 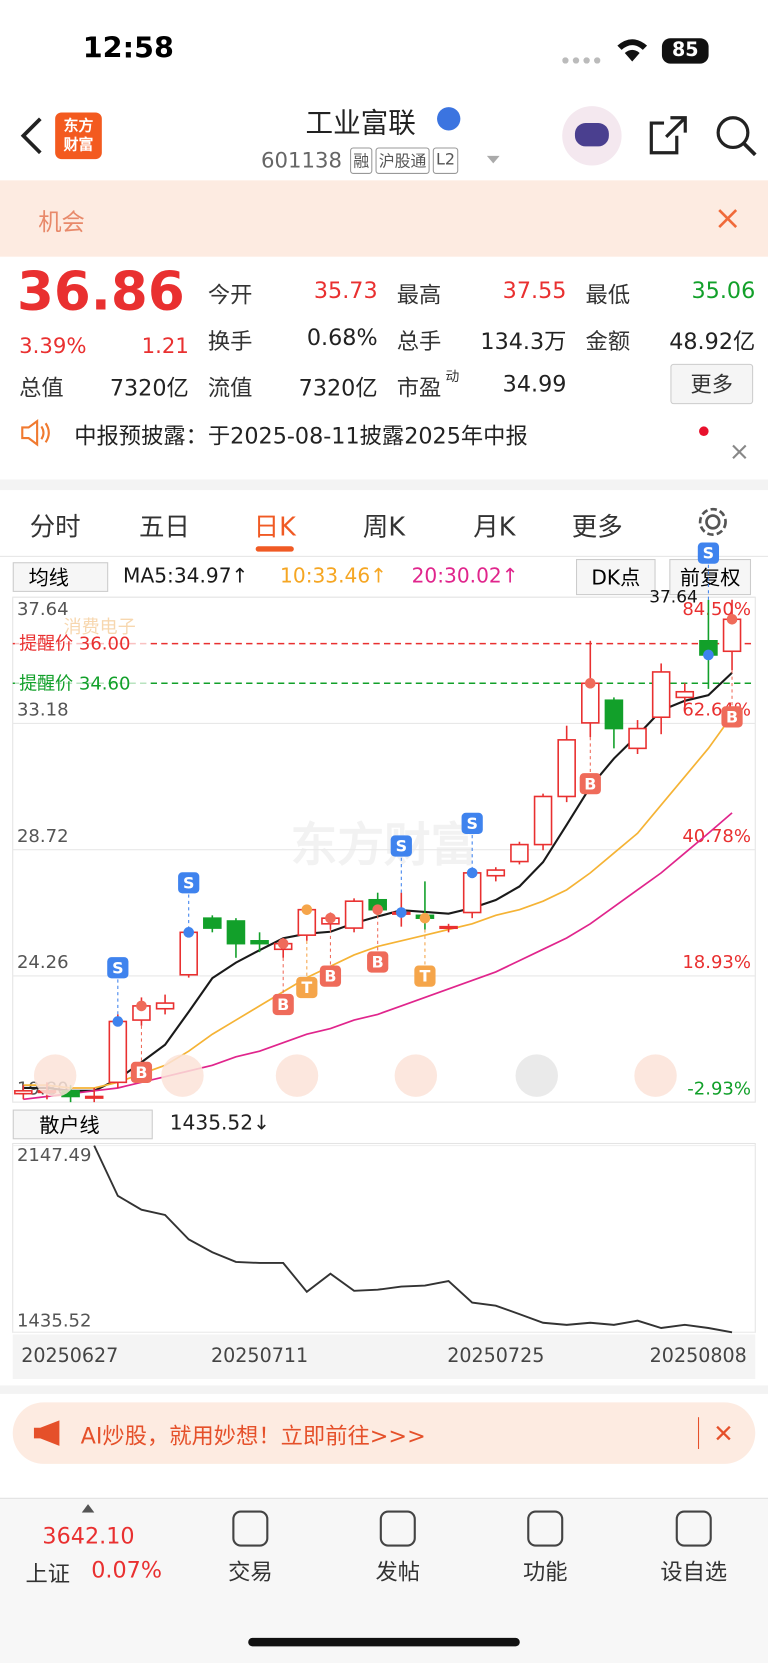 I want to click on y-tick-label: 37.64, so click(x=43, y=609).